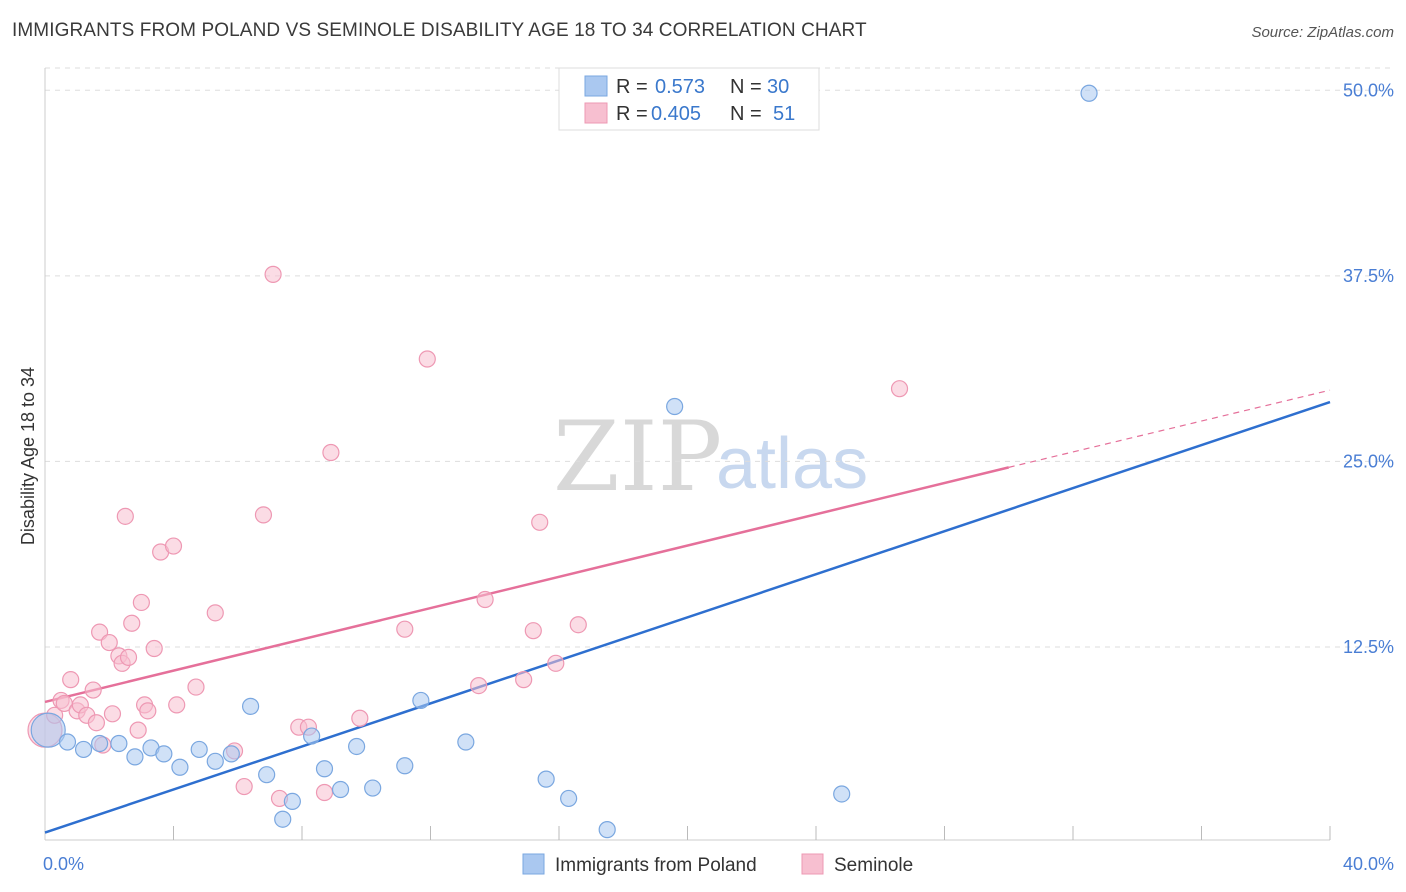 The width and height of the screenshot is (1406, 892). What do you see at coordinates (1368, 90) in the screenshot?
I see `y-tick-label: 50.0%` at bounding box center [1368, 90].